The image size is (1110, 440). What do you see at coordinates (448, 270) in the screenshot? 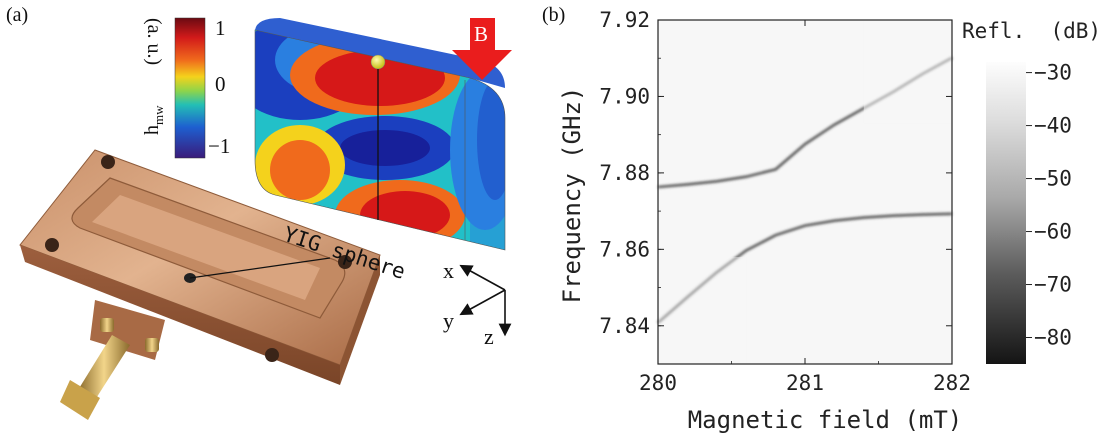
I see `axis-x-label: x` at bounding box center [448, 270].